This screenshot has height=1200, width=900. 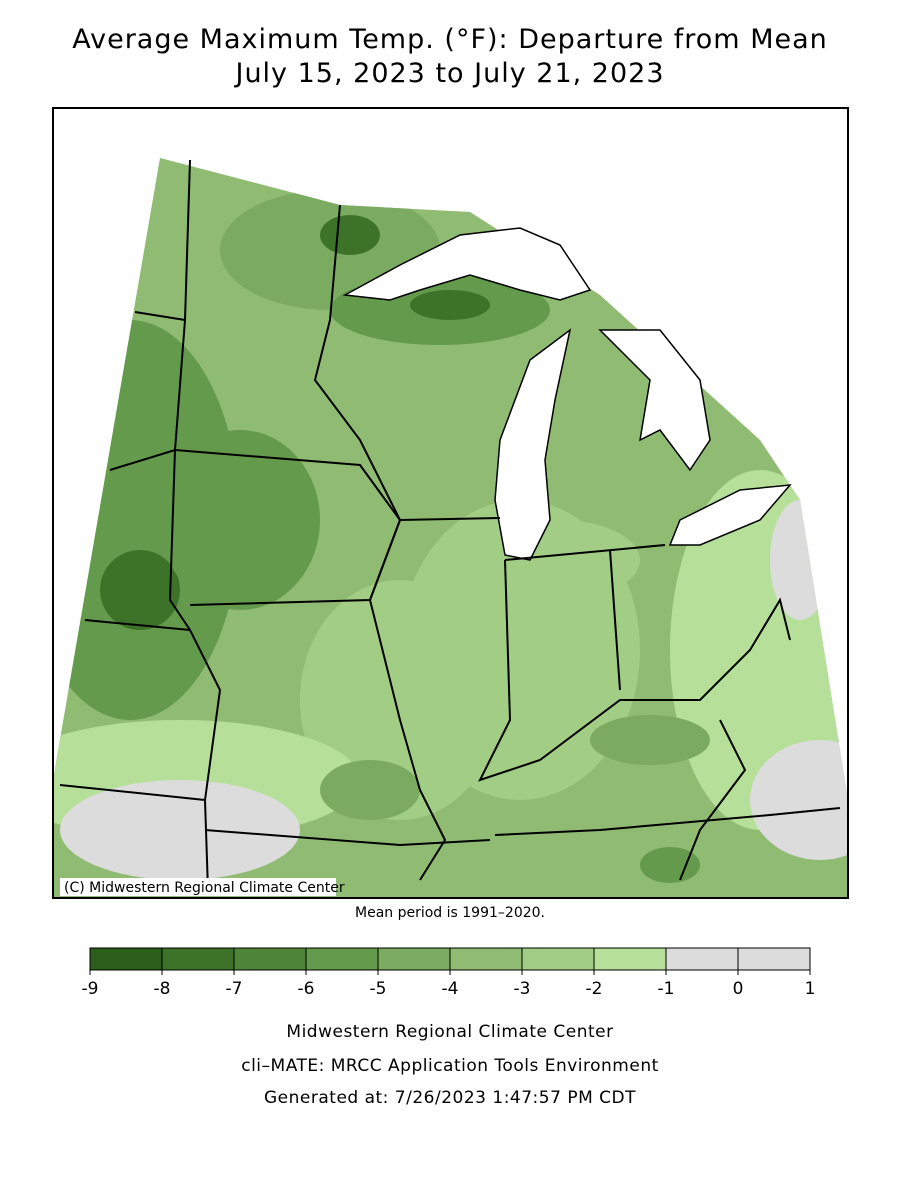 I want to click on footer-line: Midwestern Regional Climate Center, so click(x=449, y=1032).